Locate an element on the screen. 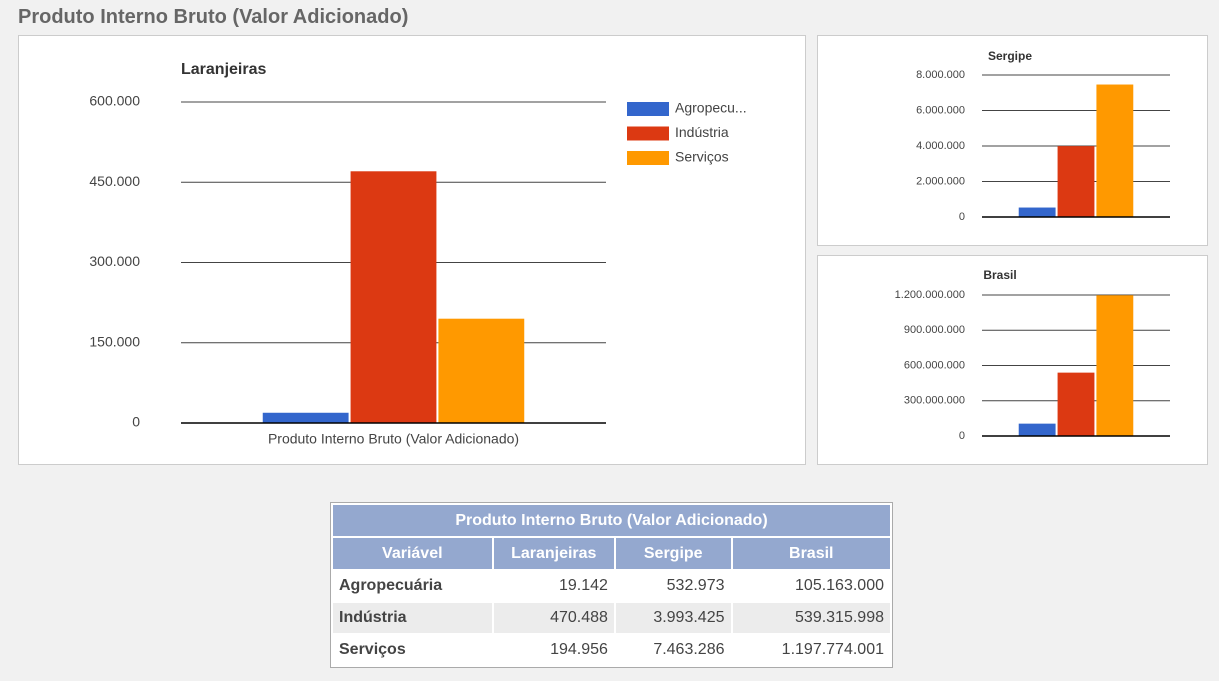 The width and height of the screenshot is (1219, 681). y-tick-label: 2.000.000 is located at coordinates (940, 181).